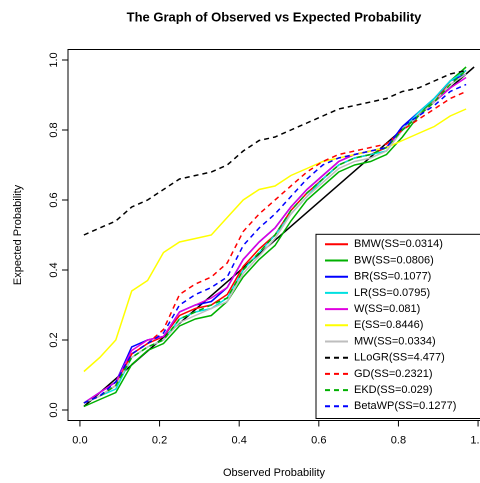 This screenshot has width=480, height=483. I want to click on y-tick-label: 0.6, so click(54, 199).